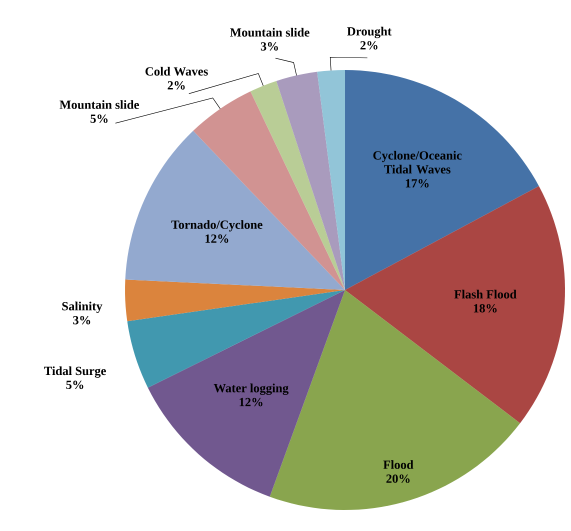 This screenshot has height=531, width=571. Describe the element at coordinates (251, 389) in the screenshot. I see `slice-label: Water logging` at that location.